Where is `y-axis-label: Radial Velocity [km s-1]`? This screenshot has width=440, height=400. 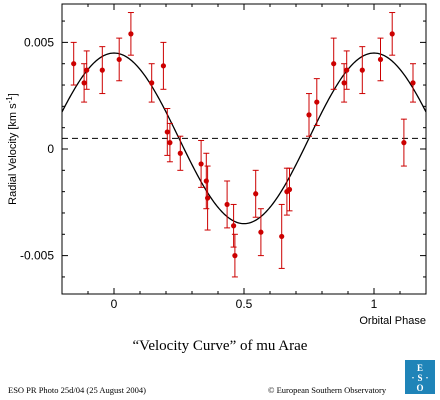 y-axis-label: Radial Velocity [km s-1] is located at coordinates (12, 149).